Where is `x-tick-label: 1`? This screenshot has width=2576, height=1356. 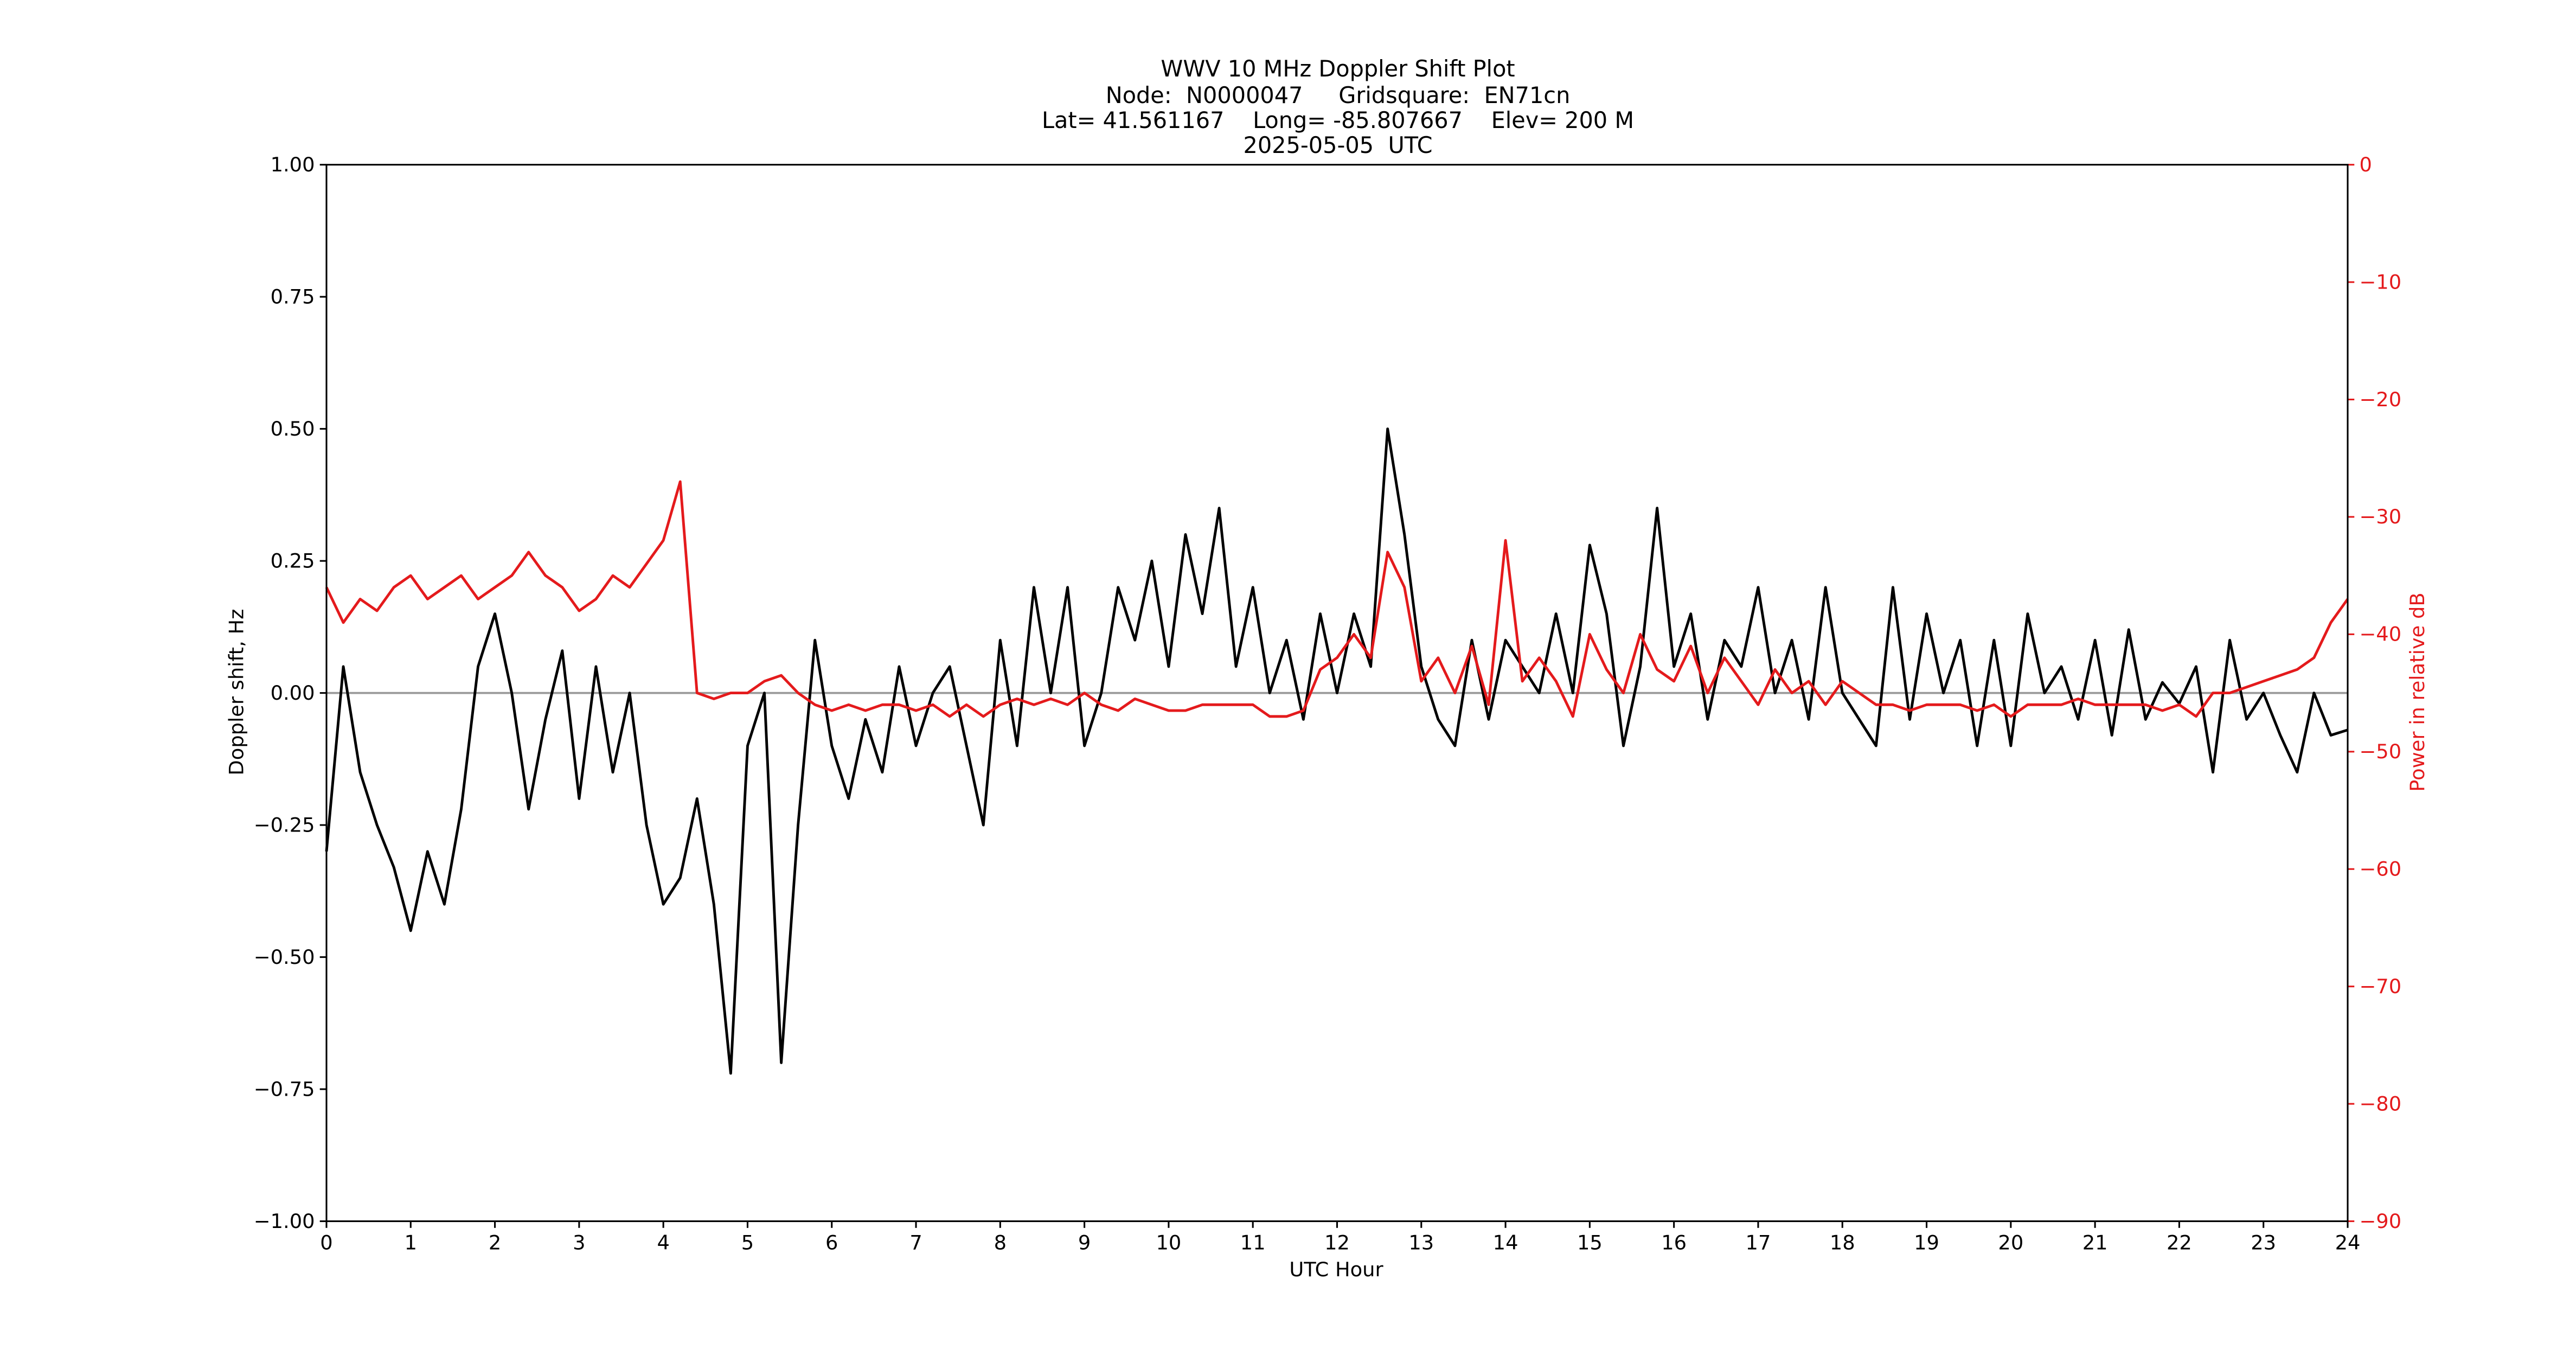
x-tick-label: 1 is located at coordinates (411, 1243).